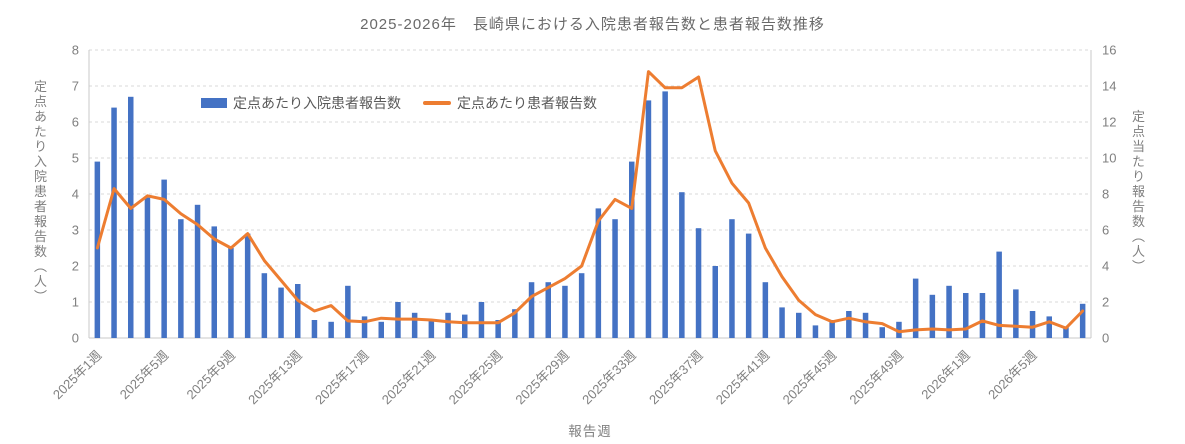  What do you see at coordinates (799, 325) in the screenshot?
I see `bar-2025年43週` at bounding box center [799, 325].